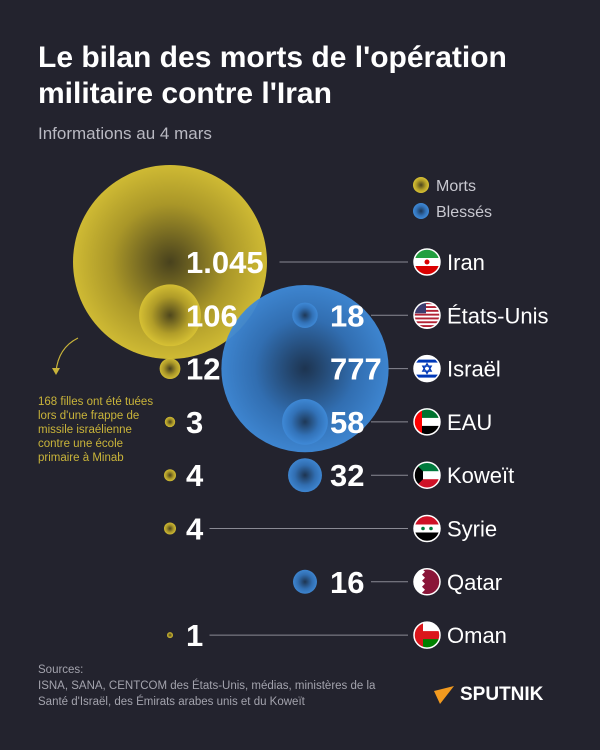 This screenshot has height=750, width=600. I want to click on sputnik-logo: SPUTNIK, so click(487, 695).